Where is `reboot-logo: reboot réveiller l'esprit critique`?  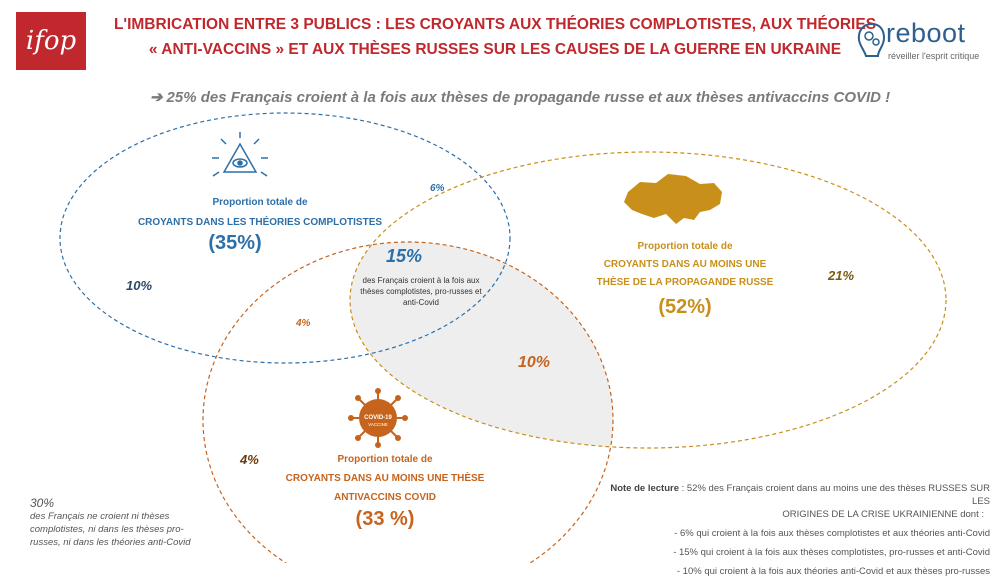 reboot-logo: reboot réveiller l'esprit critique is located at coordinates (922, 44).